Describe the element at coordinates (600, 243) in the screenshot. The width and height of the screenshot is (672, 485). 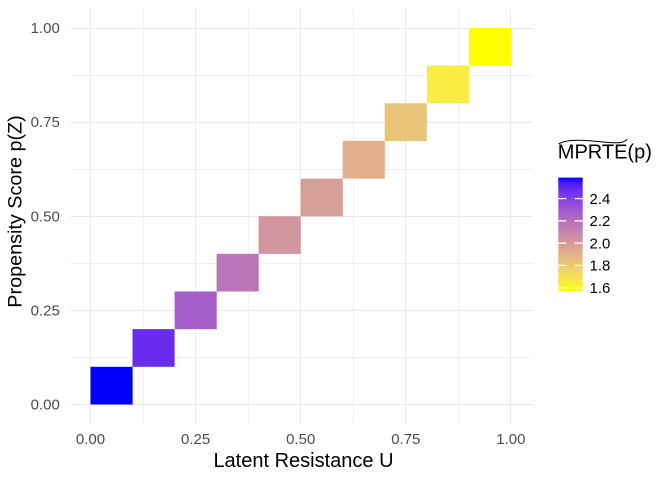
I see `svg-text: 2.0` at that location.